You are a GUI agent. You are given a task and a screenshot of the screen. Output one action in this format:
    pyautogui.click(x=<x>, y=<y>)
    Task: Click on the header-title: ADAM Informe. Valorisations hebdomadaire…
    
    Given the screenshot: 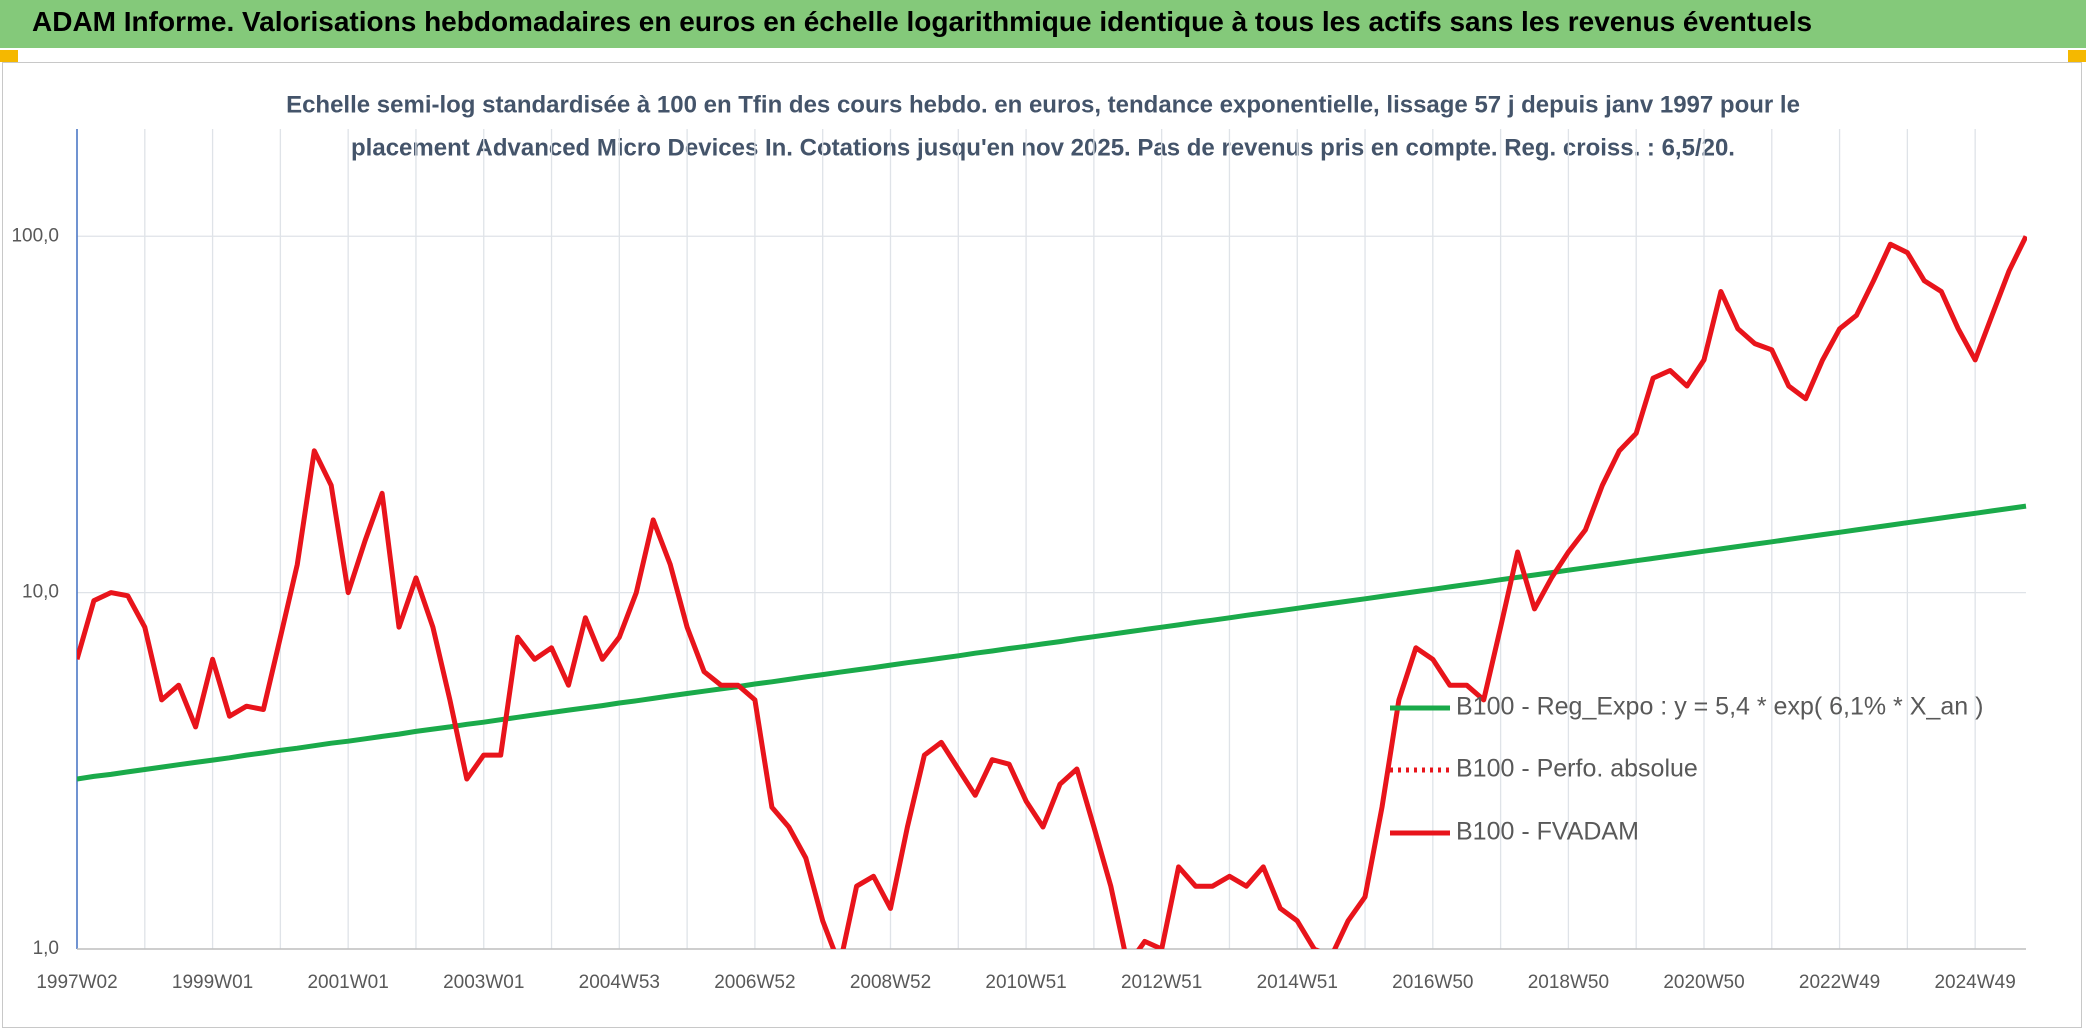 What is the action you would take?
    pyautogui.click(x=922, y=21)
    